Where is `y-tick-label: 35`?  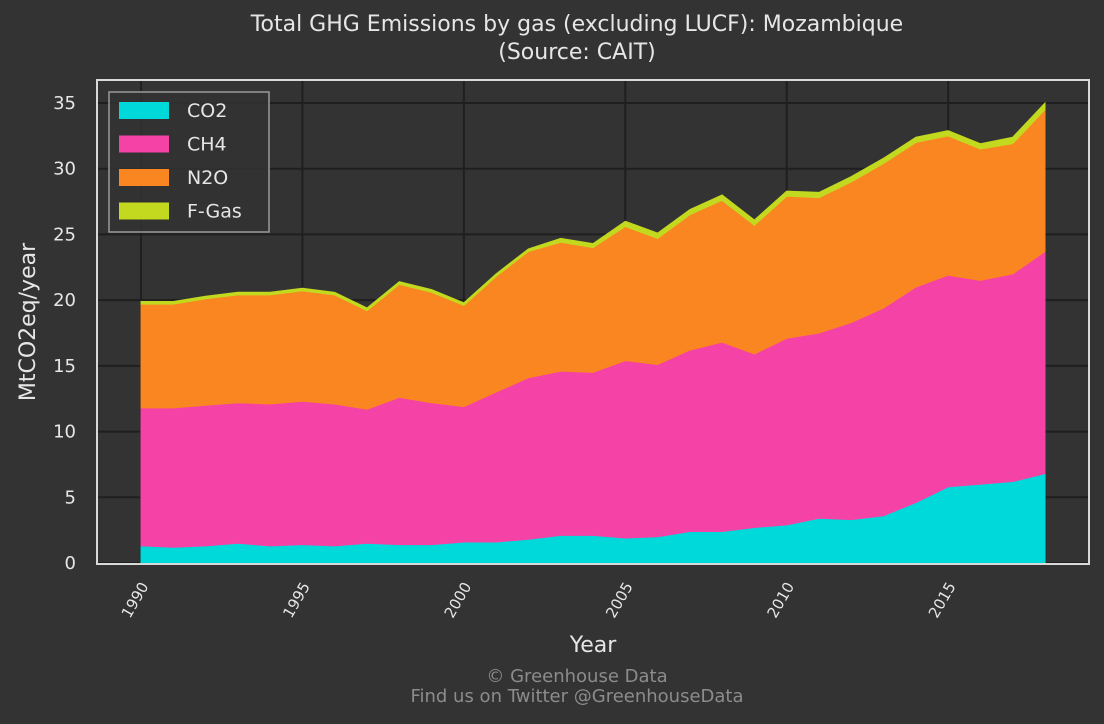 y-tick-label: 35 is located at coordinates (64, 103).